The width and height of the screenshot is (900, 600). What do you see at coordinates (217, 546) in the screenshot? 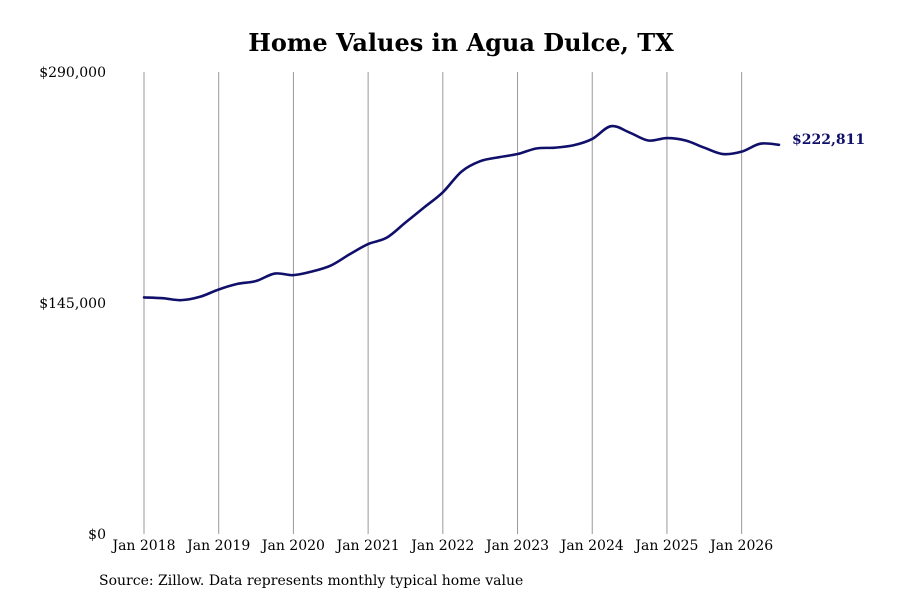
I see `x-tick-label: Jan 2019` at bounding box center [217, 546].